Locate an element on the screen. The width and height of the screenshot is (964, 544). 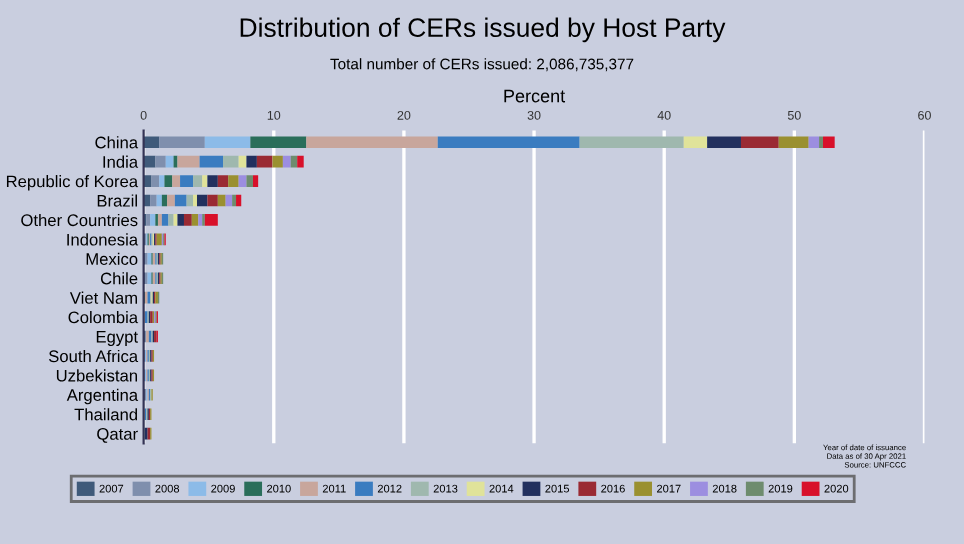
y-tick-label: Uzbekistan is located at coordinates (96, 375).